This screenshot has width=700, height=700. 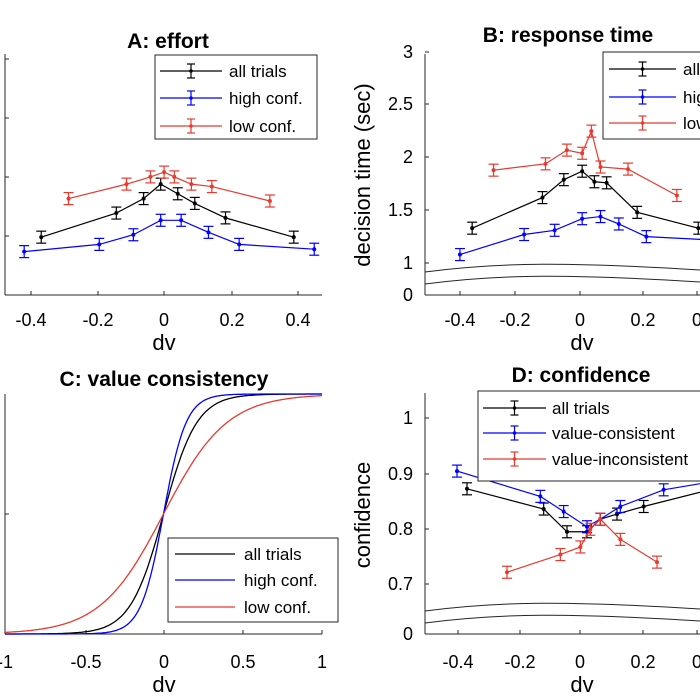 What do you see at coordinates (297, 320) in the screenshot?
I see `panel-a-xtick-label: 0.4` at bounding box center [297, 320].